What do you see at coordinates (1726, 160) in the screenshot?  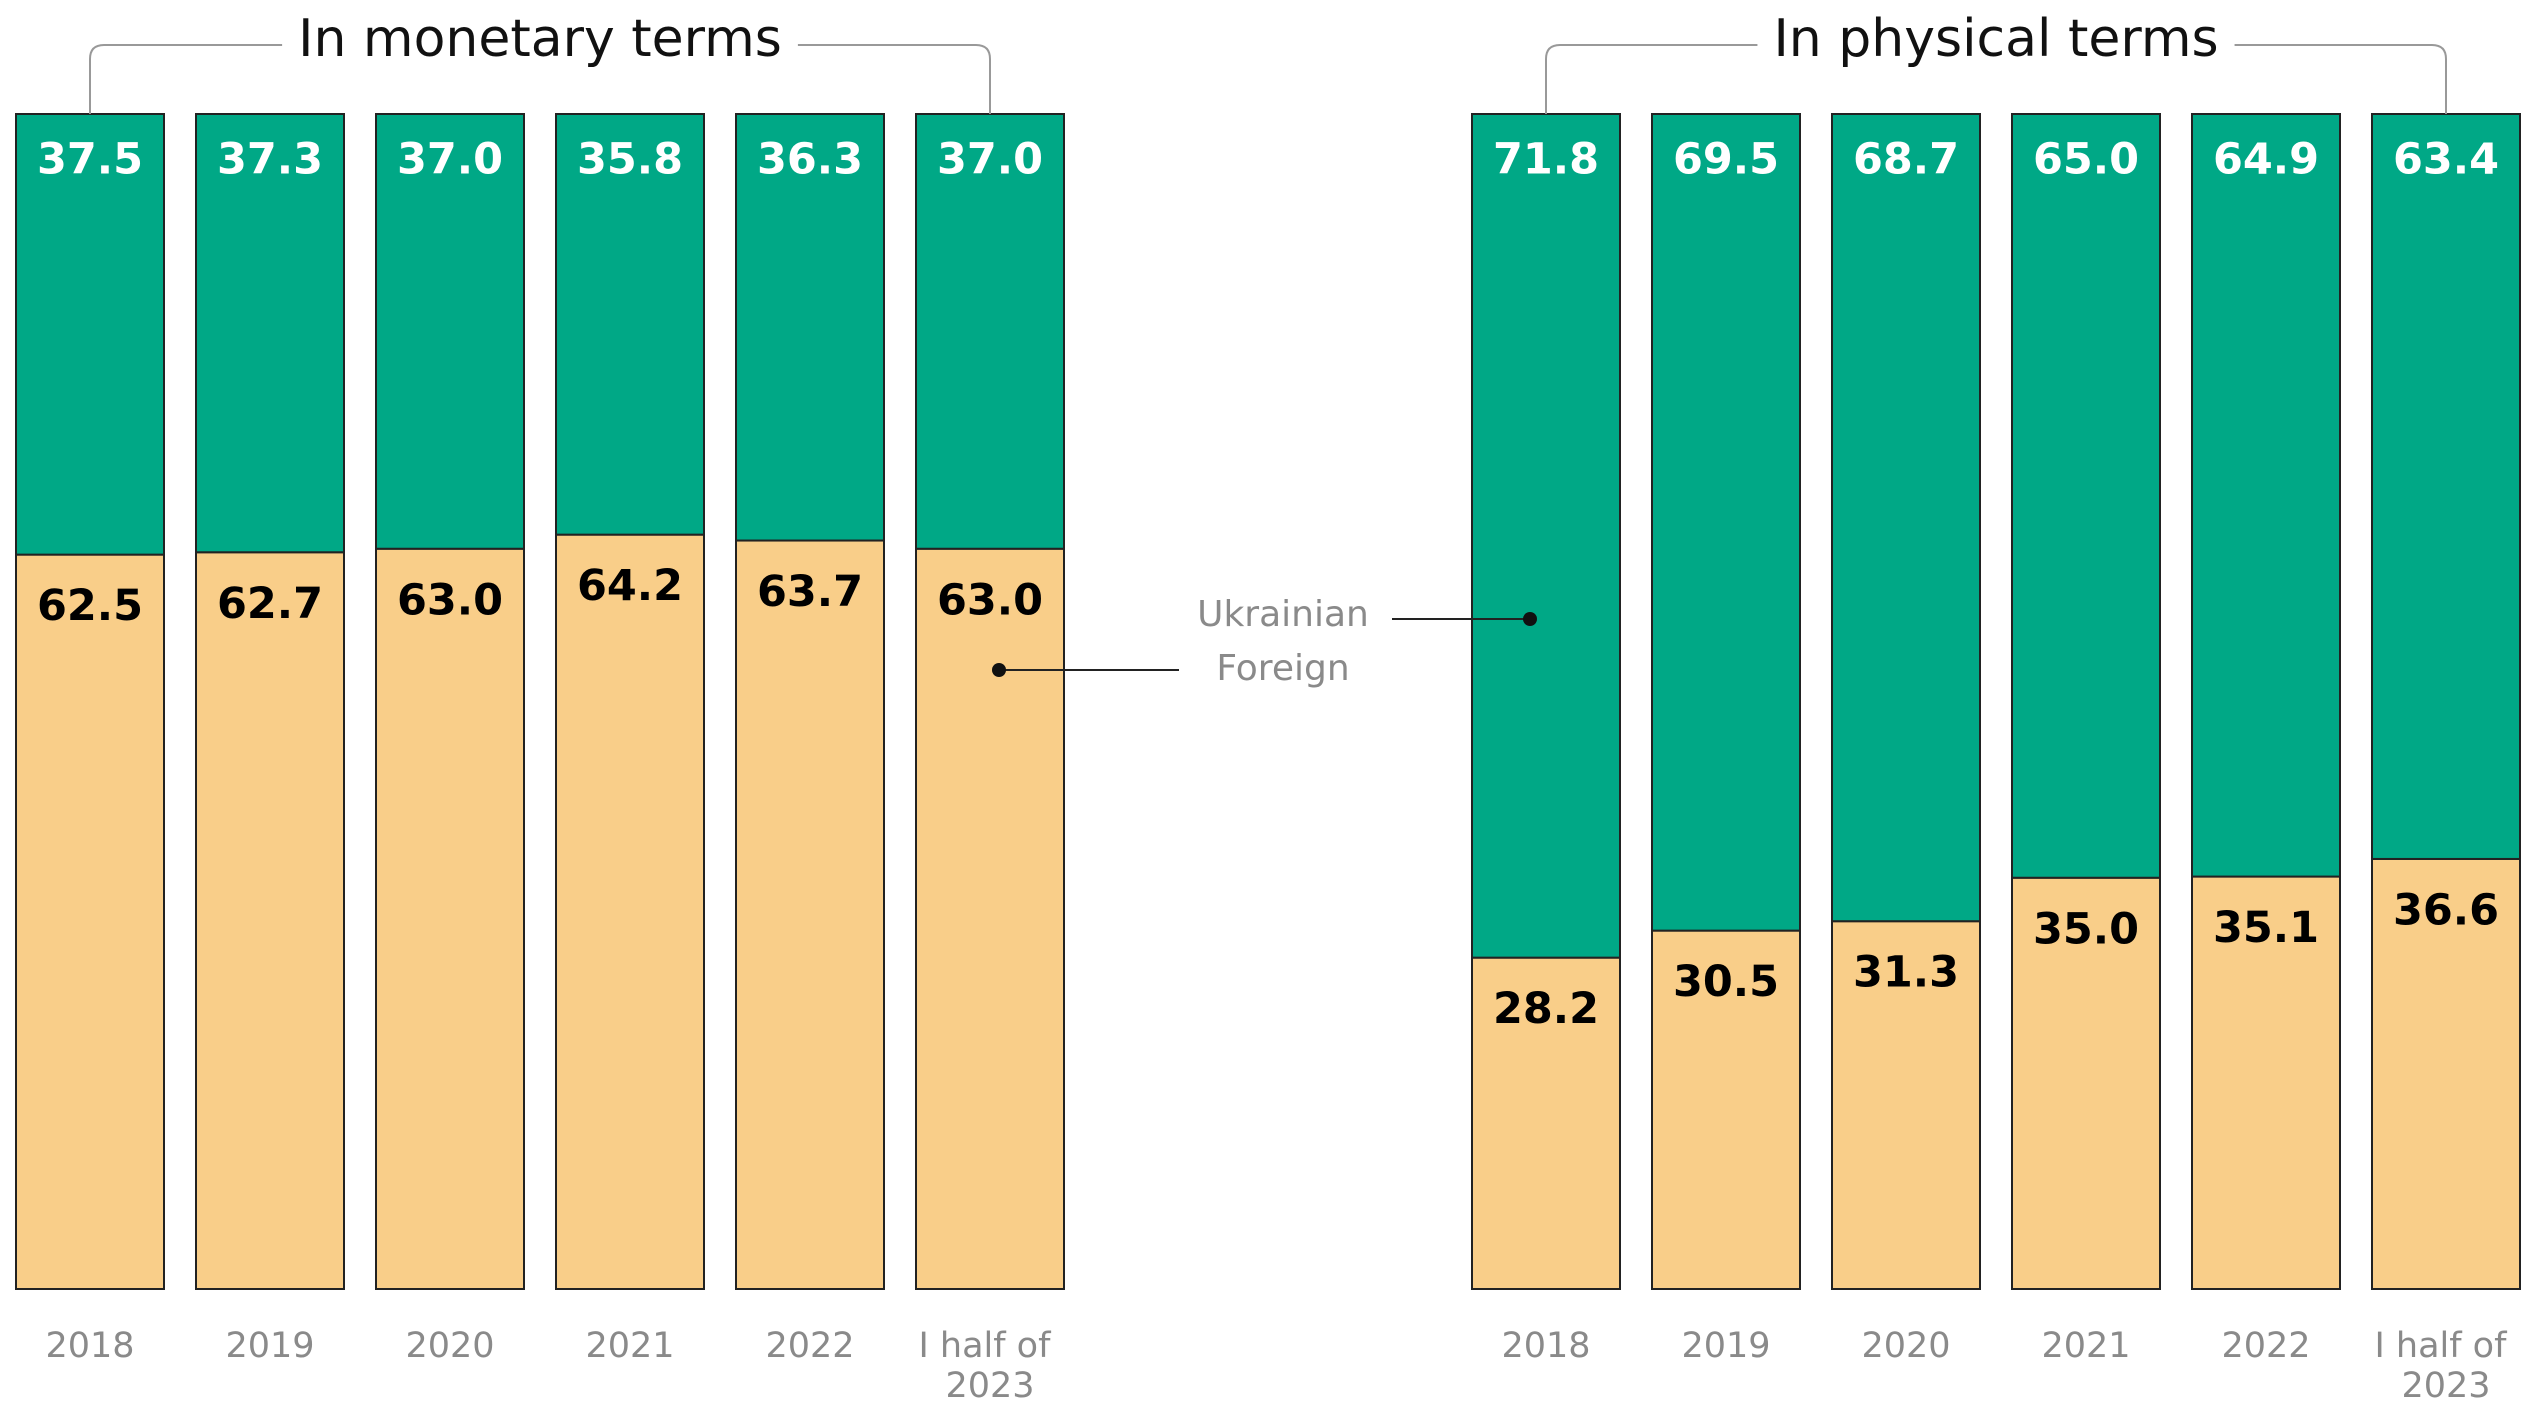 I see `value-label: 69.5` at bounding box center [1726, 160].